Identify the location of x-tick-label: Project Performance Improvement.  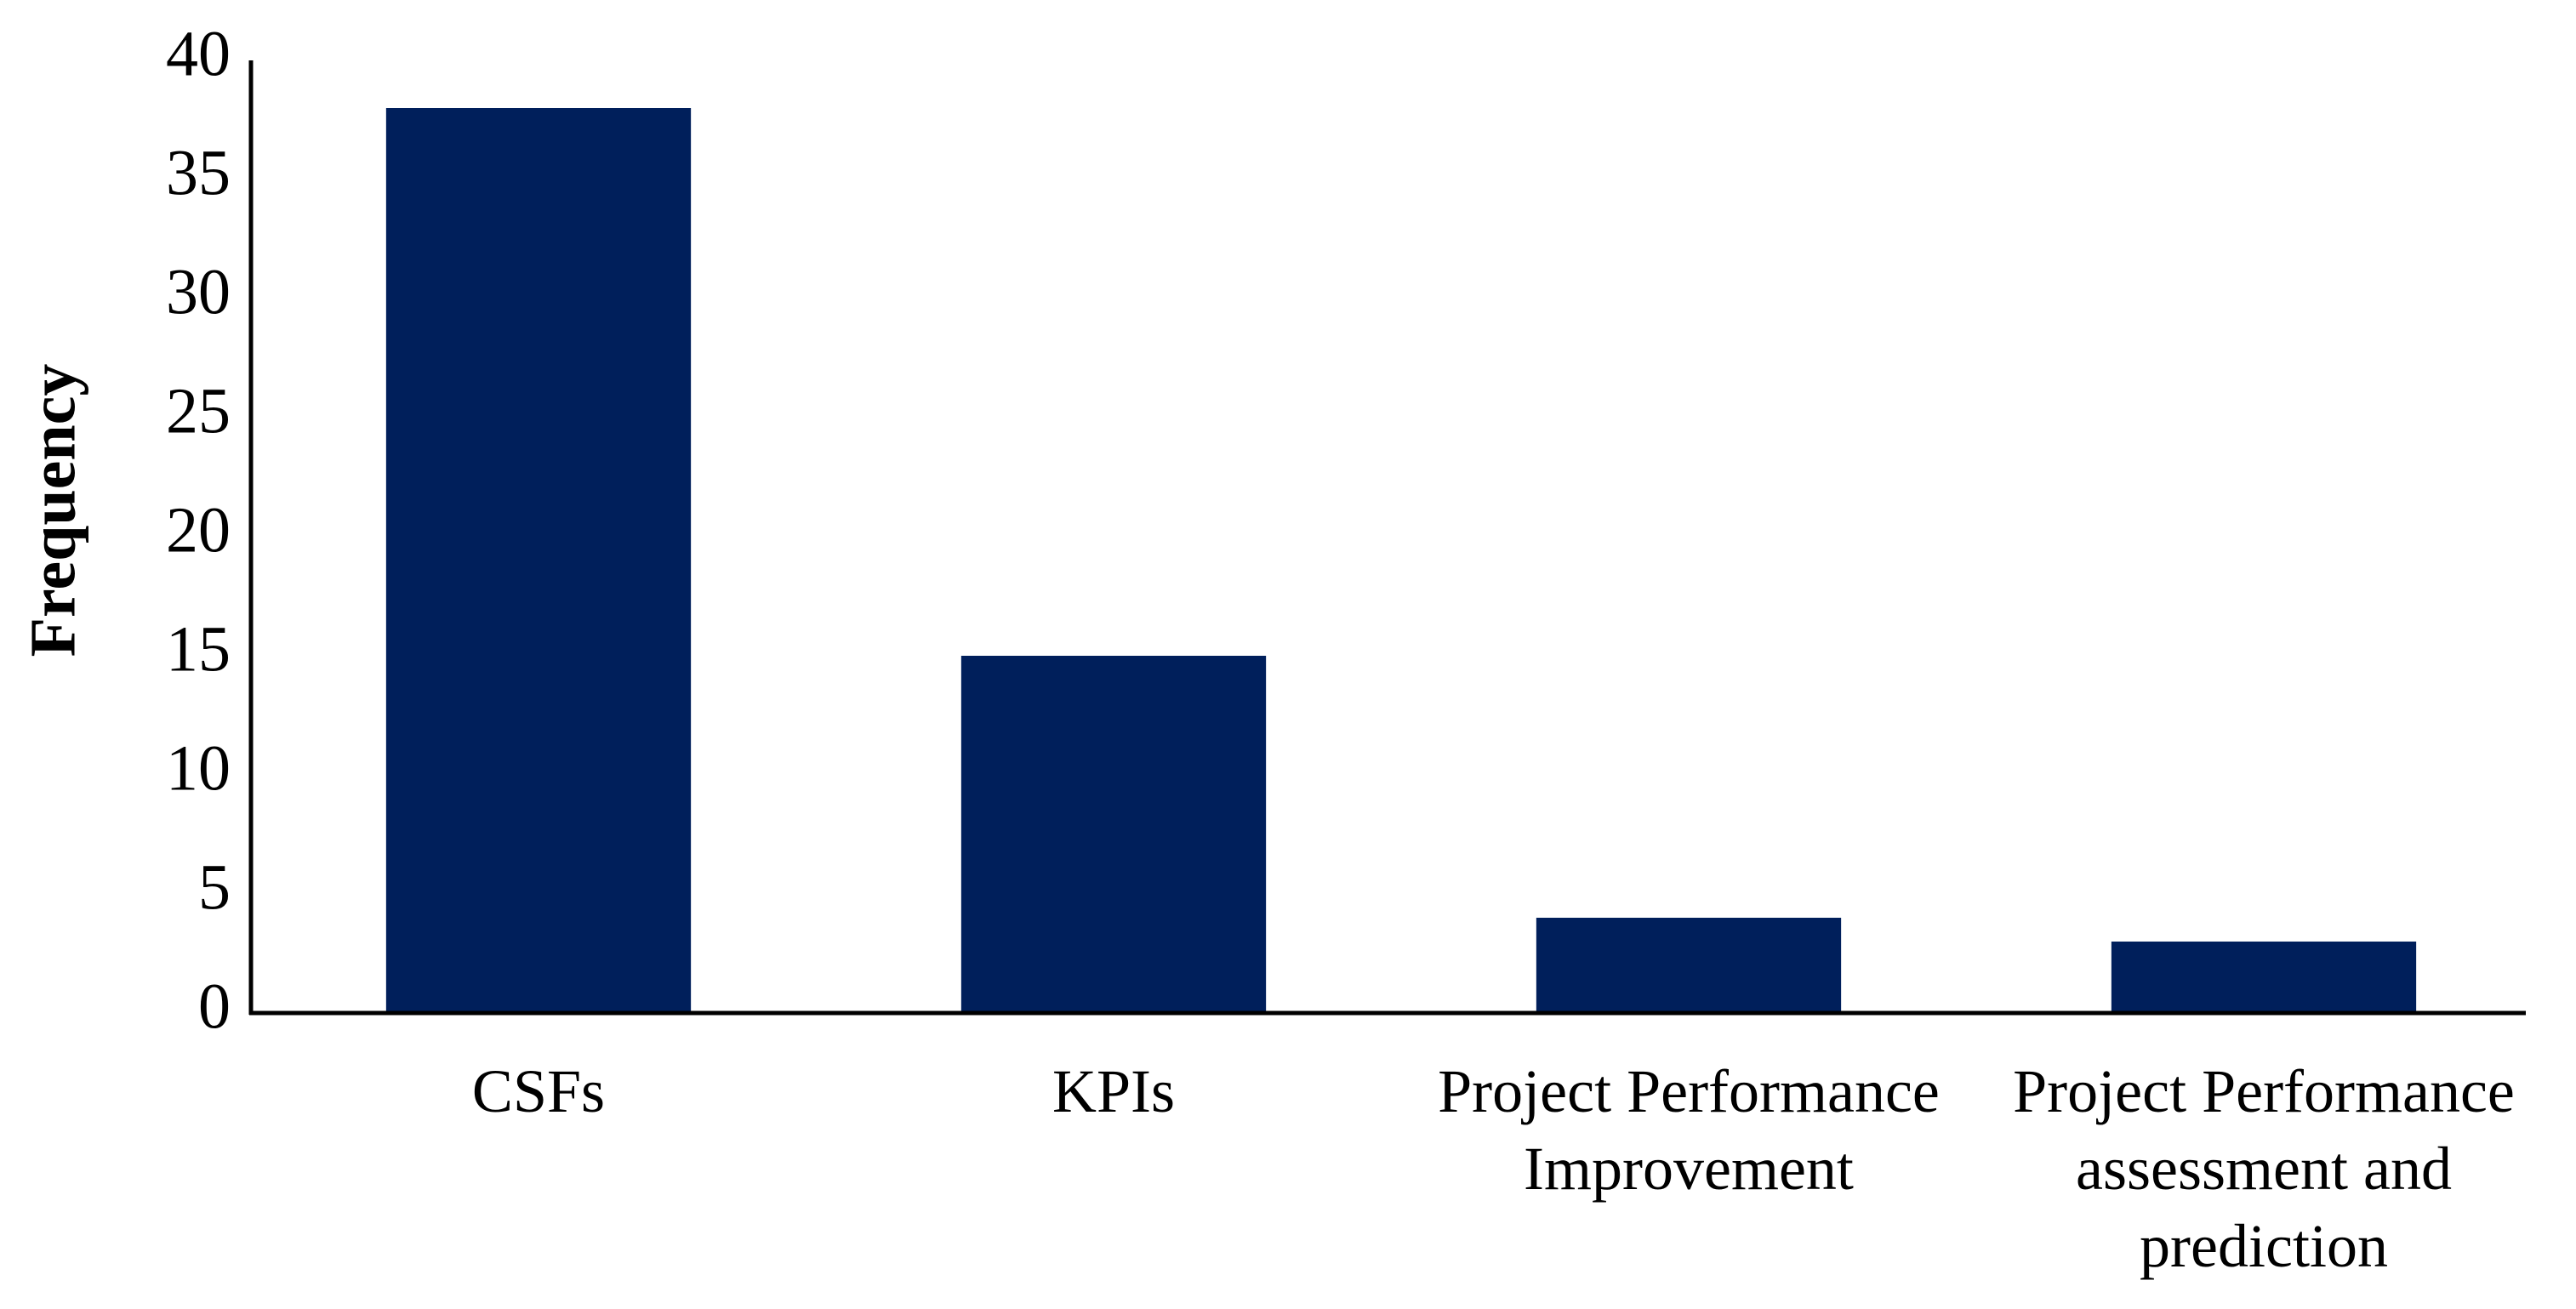
(1689, 1130).